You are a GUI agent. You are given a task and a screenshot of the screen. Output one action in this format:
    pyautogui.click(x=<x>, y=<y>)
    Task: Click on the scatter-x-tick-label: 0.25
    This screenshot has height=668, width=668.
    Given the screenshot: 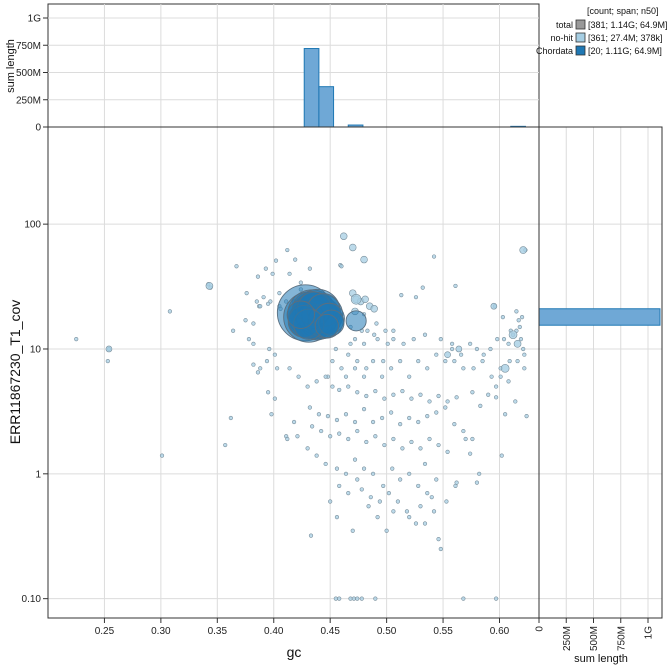 What is the action you would take?
    pyautogui.click(x=105, y=631)
    